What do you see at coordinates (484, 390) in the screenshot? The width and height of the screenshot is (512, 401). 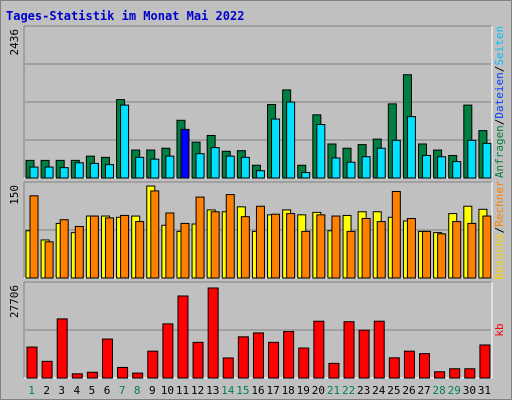 I see `x-tick-label-day-31: 31` at bounding box center [484, 390].